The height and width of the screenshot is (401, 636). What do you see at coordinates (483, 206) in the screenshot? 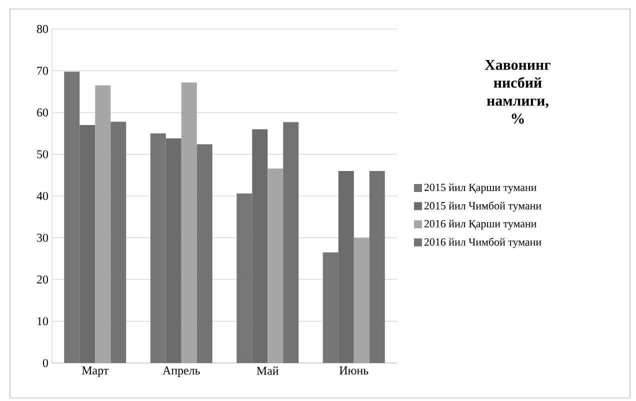
I see `legend-label: 2015 йил Чимбой тумани` at bounding box center [483, 206].